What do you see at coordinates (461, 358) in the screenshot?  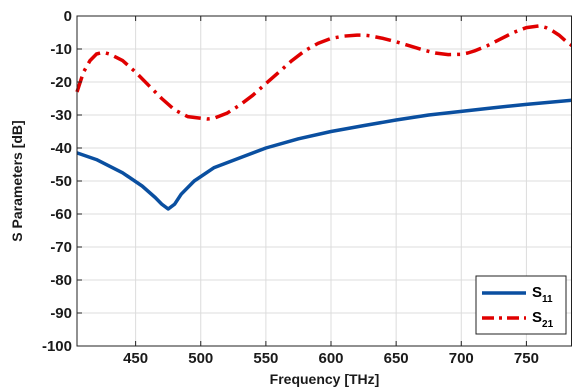 I see `x-tick-label: 700` at bounding box center [461, 358].